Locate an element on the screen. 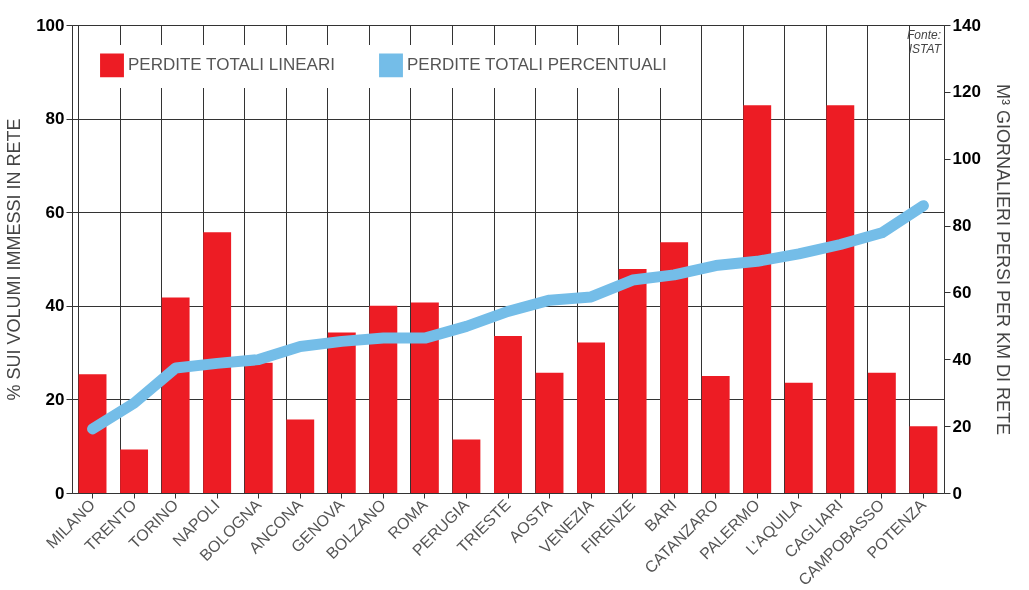 Image resolution: width=1029 pixels, height=590 pixels. y2-tick-label: 140 is located at coordinates (966, 25).